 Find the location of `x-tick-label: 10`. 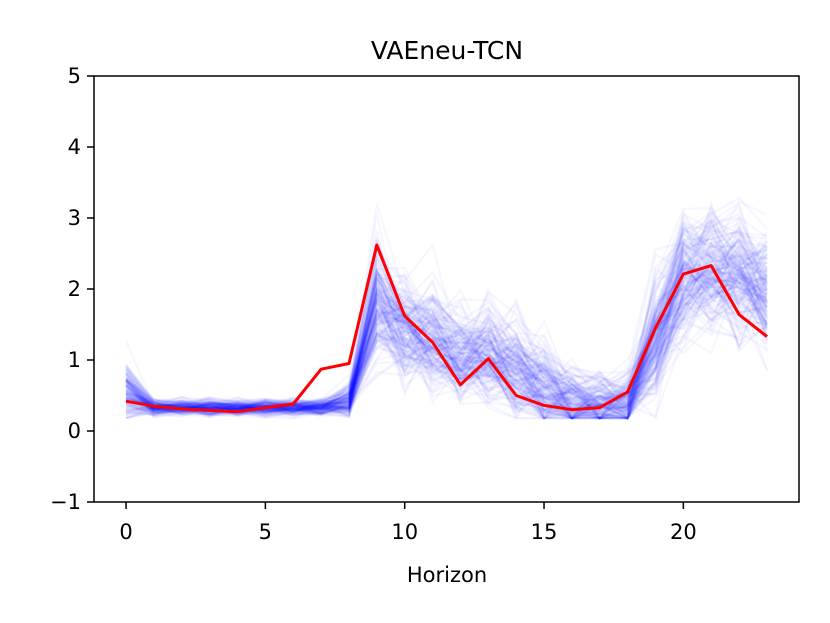

x-tick-label: 10 is located at coordinates (404, 532).